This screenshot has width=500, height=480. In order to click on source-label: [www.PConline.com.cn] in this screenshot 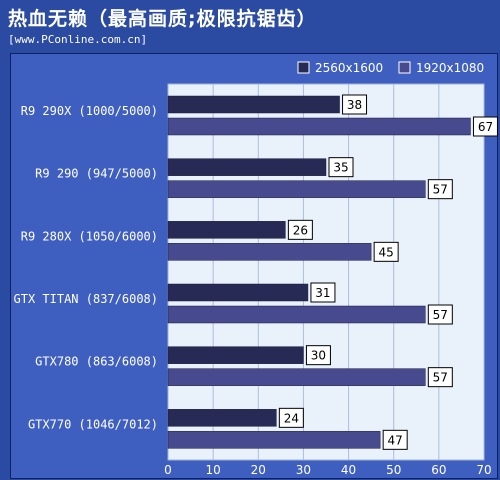, I will do `click(78, 39)`.